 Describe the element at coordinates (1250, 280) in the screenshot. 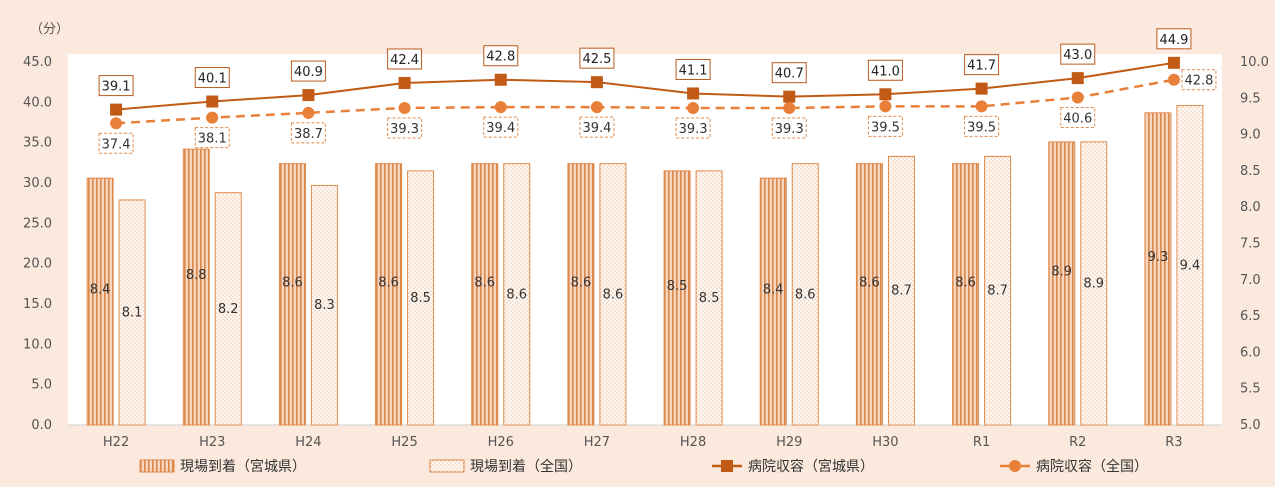

I see `y-right-tick-label: 7.0` at that location.